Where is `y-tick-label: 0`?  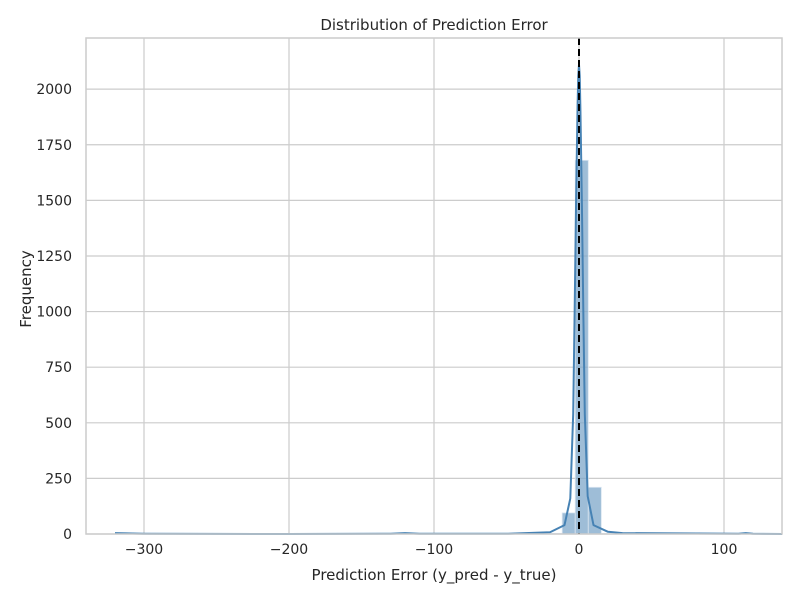 y-tick-label: 0 is located at coordinates (67, 535).